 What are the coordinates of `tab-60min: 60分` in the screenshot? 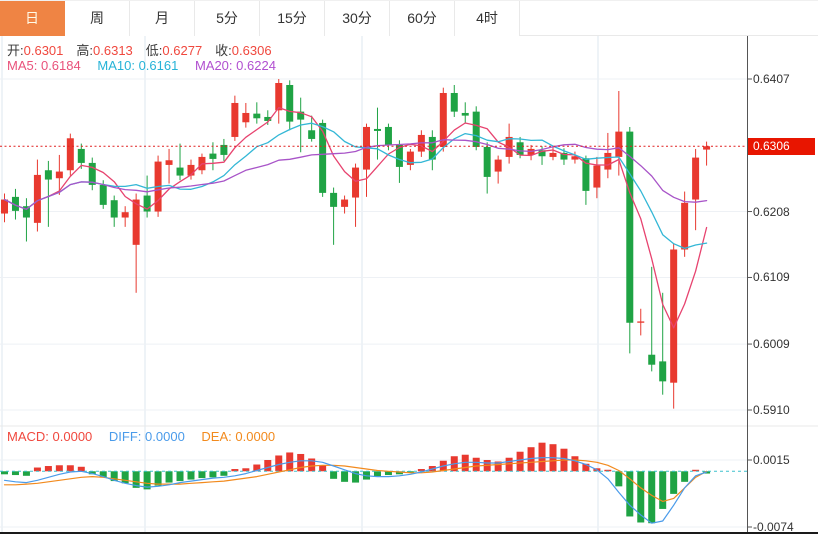 It's located at (422, 18).